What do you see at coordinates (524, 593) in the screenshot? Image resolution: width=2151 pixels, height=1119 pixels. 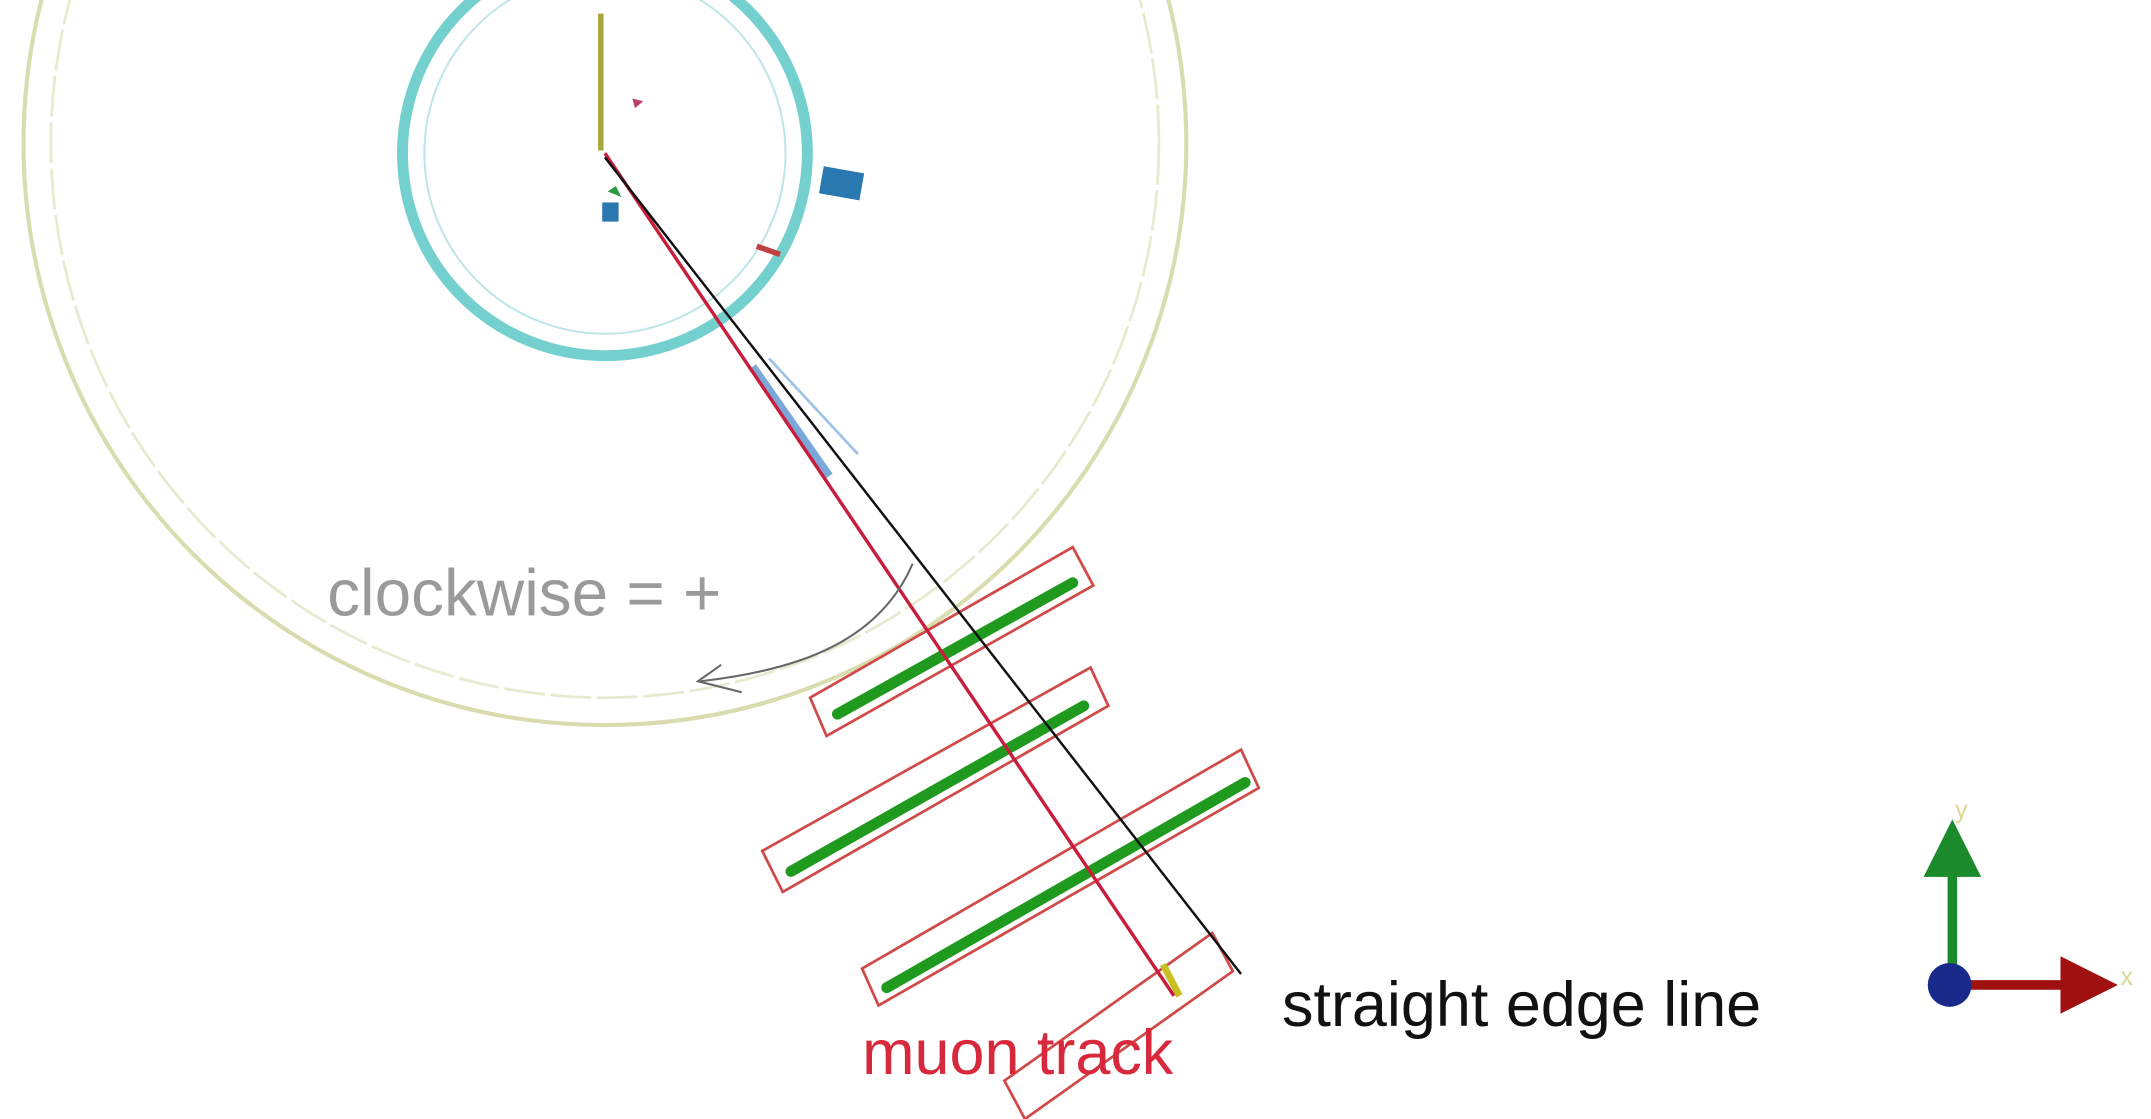 I see `rotation-label: clockwise = +` at bounding box center [524, 593].